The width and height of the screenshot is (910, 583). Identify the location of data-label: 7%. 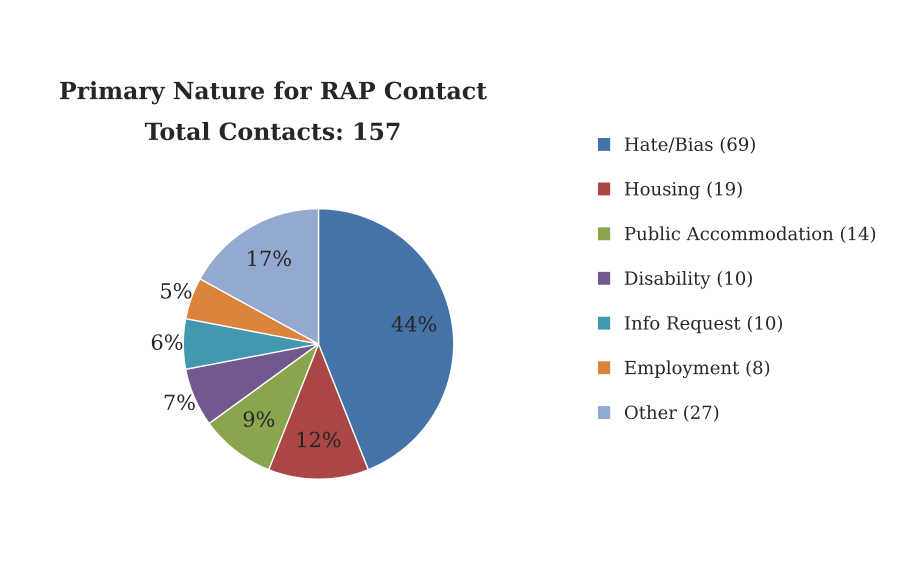
(179, 402).